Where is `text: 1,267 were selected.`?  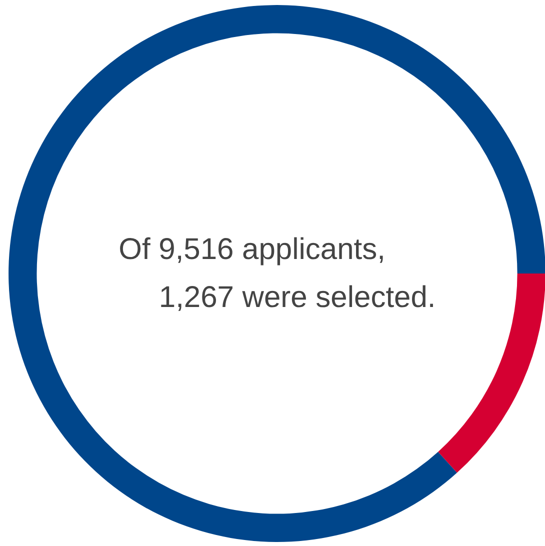
text: 1,267 were selected. is located at coordinates (297, 297).